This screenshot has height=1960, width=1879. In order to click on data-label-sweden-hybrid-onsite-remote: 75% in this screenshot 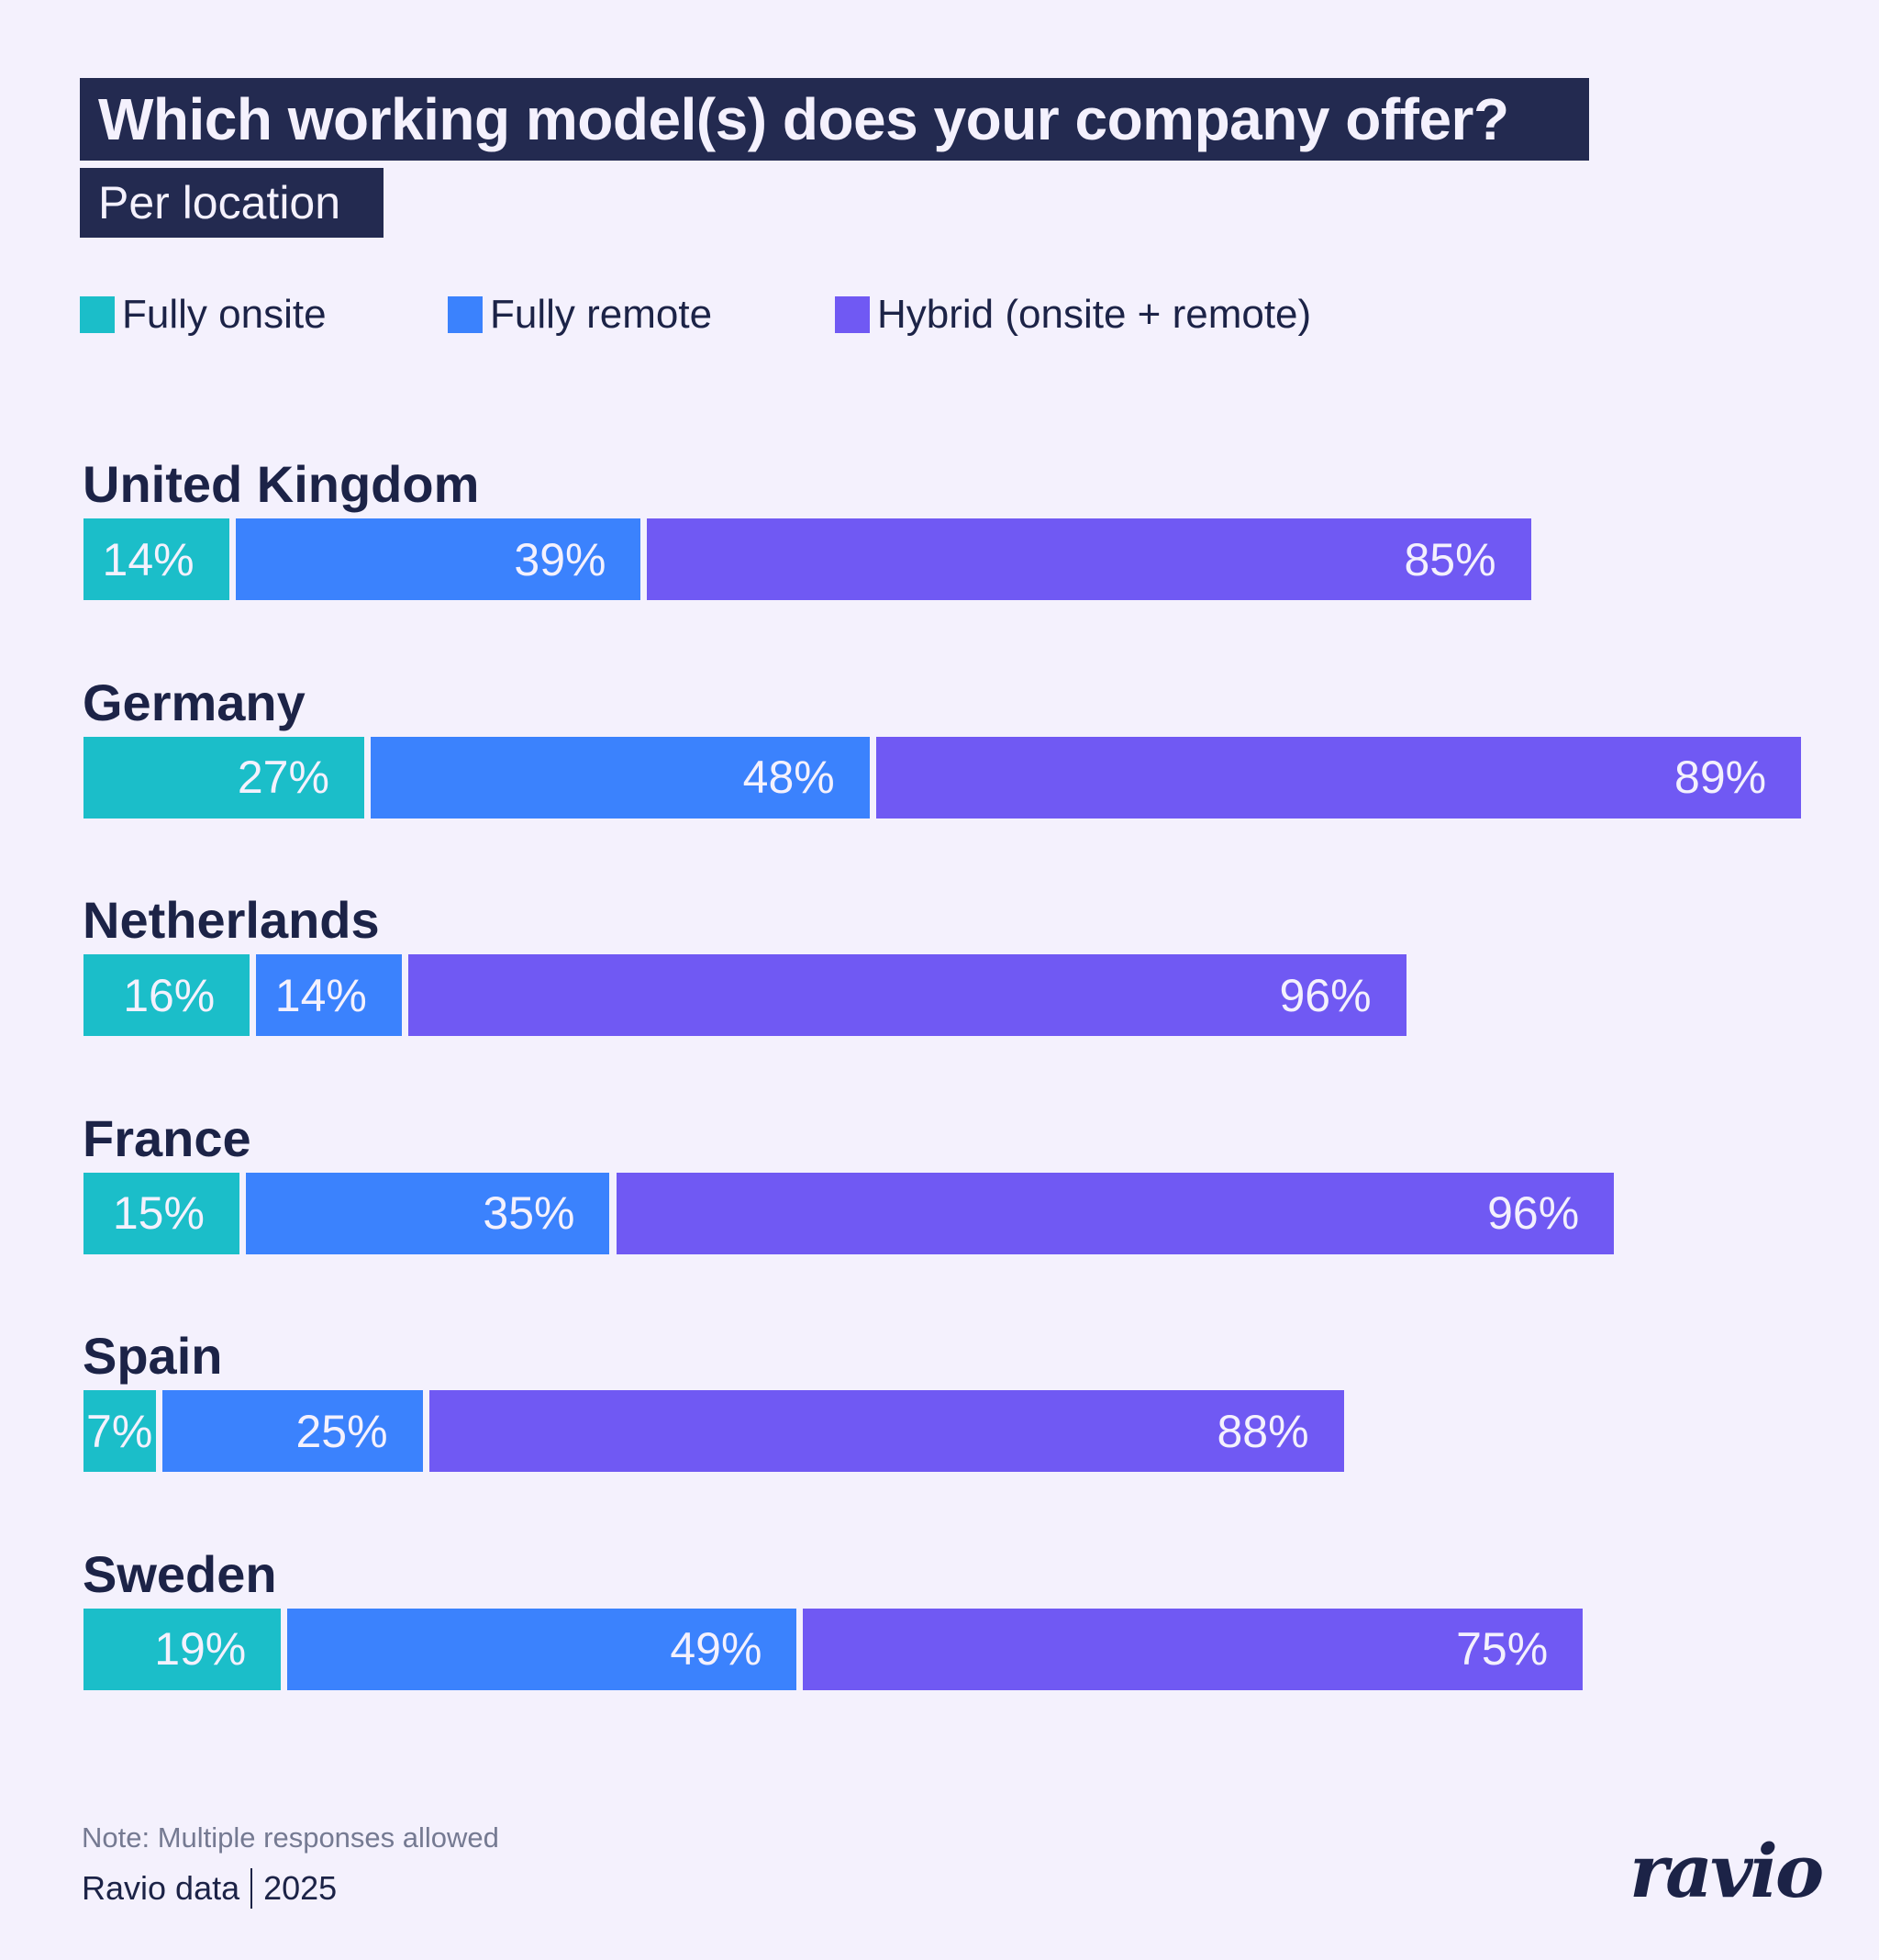, I will do `click(1502, 1649)`.